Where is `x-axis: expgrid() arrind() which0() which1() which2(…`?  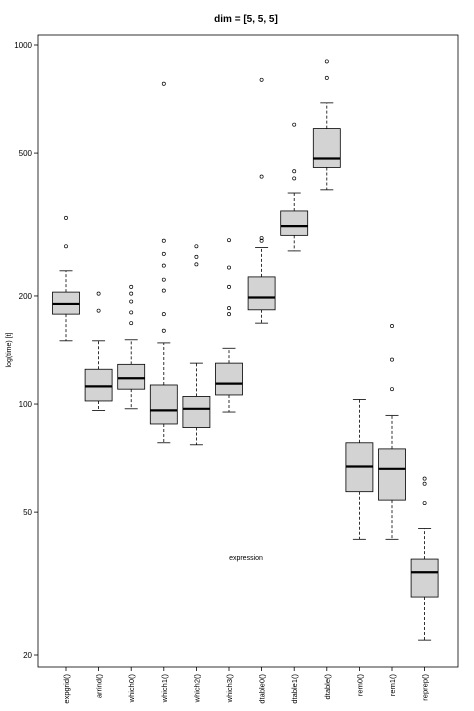
x-axis: expgrid() arrind() which0() which1() which2(… is located at coordinates (246, 685).